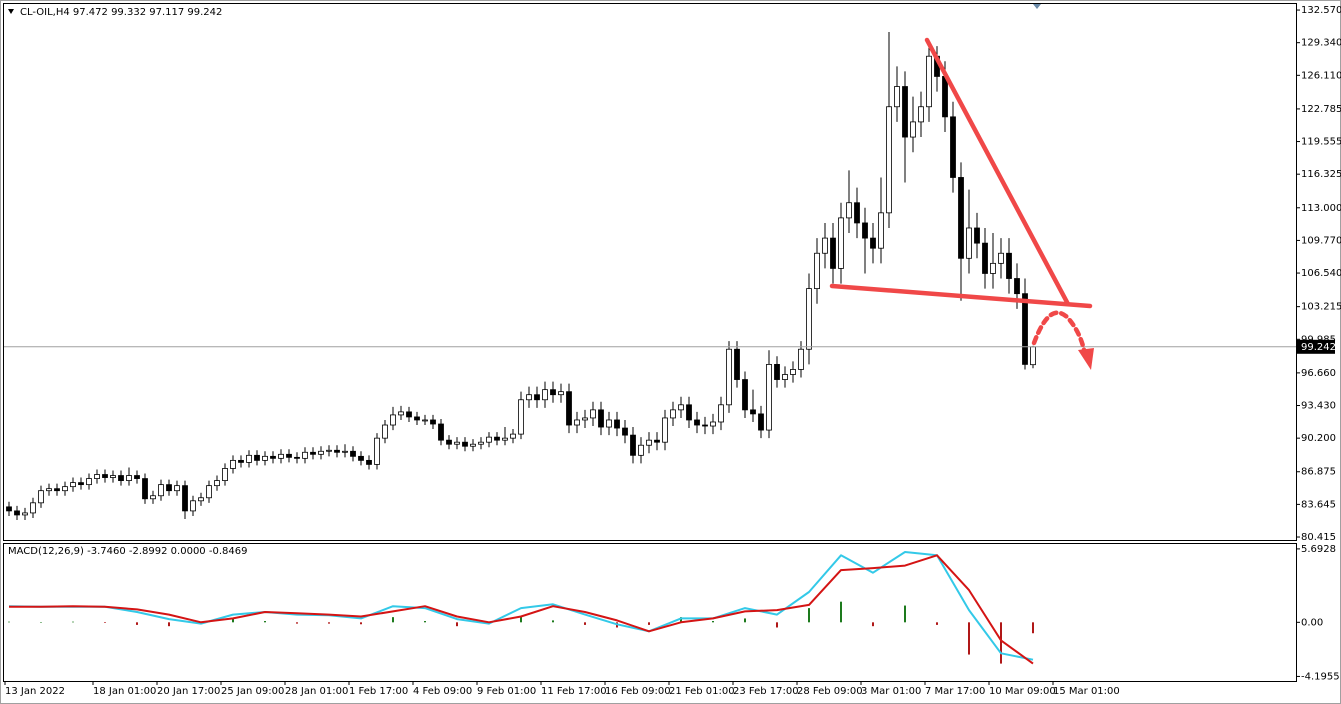 This screenshot has height=704, width=1341. I want to click on trend-line, so click(997, 172).